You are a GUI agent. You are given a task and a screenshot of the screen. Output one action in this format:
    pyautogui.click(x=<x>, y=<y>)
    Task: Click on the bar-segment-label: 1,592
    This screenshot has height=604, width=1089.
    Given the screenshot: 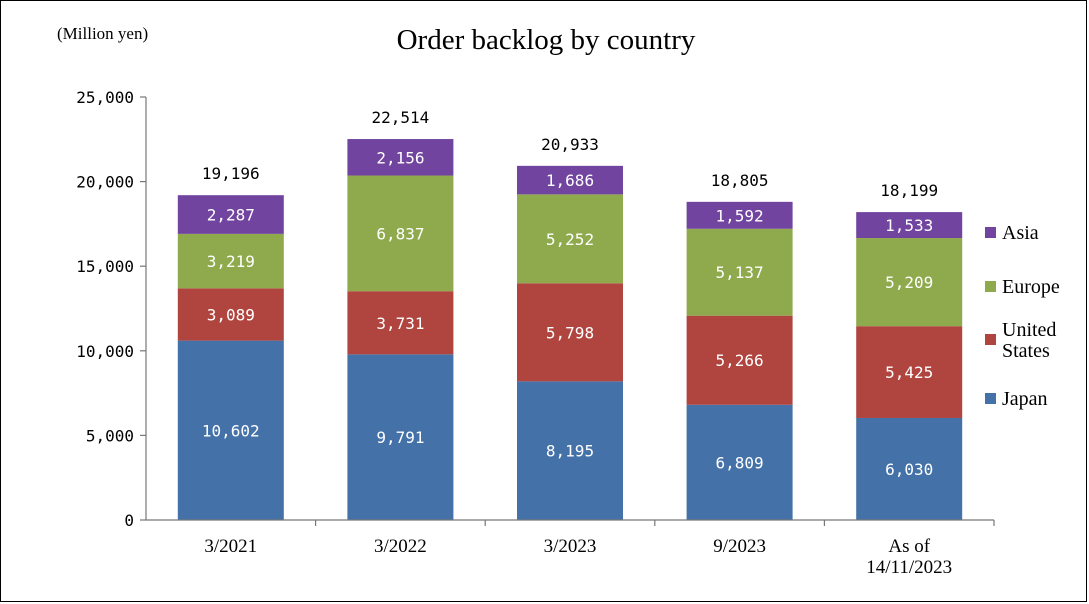 What is the action you would take?
    pyautogui.click(x=740, y=215)
    